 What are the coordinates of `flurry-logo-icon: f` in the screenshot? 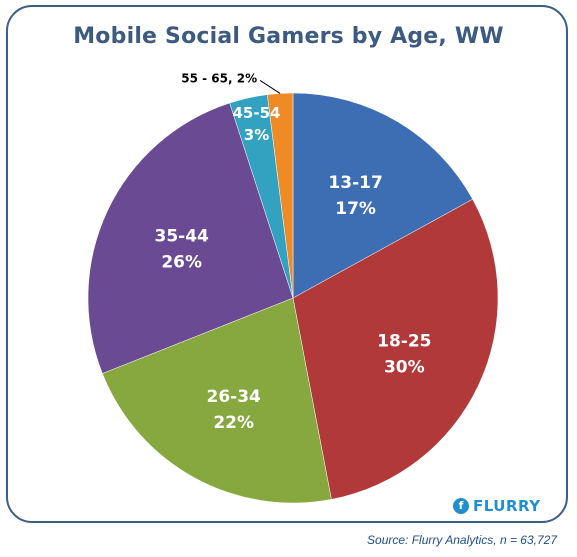 It's located at (461, 506).